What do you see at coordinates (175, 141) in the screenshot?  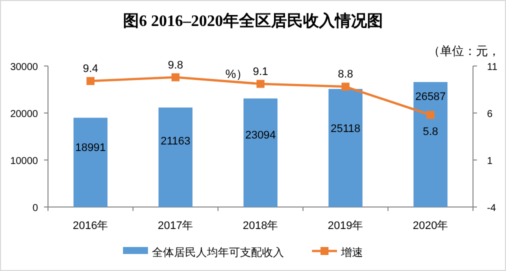 I see `data-label: 21163` at bounding box center [175, 141].